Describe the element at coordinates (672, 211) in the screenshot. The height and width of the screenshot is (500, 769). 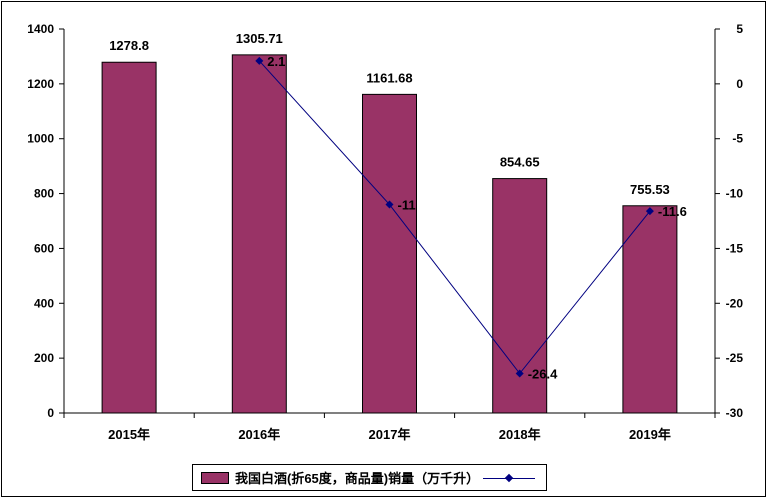
I see `line-data-label: -11.6` at that location.